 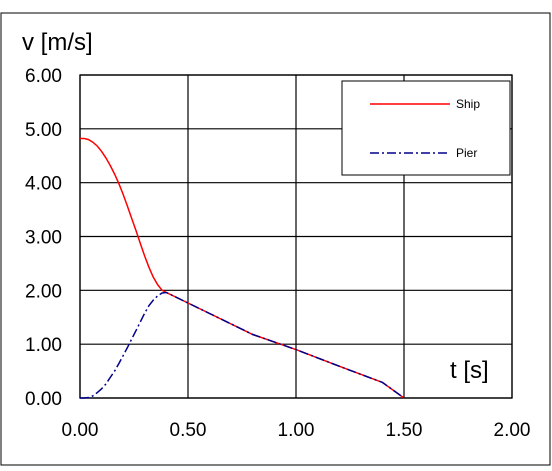 I want to click on y-axis-title: v [m/s], so click(x=57, y=42).